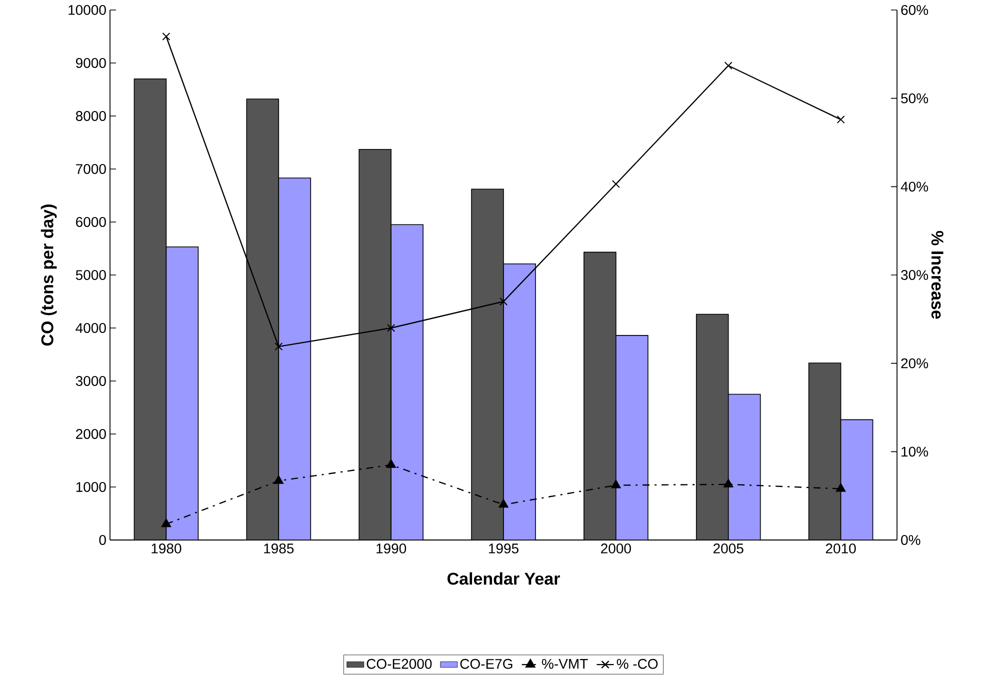 This screenshot has height=683, width=995. Describe the element at coordinates (91, 63) in the screenshot. I see `y-tick-label: 9000` at that location.